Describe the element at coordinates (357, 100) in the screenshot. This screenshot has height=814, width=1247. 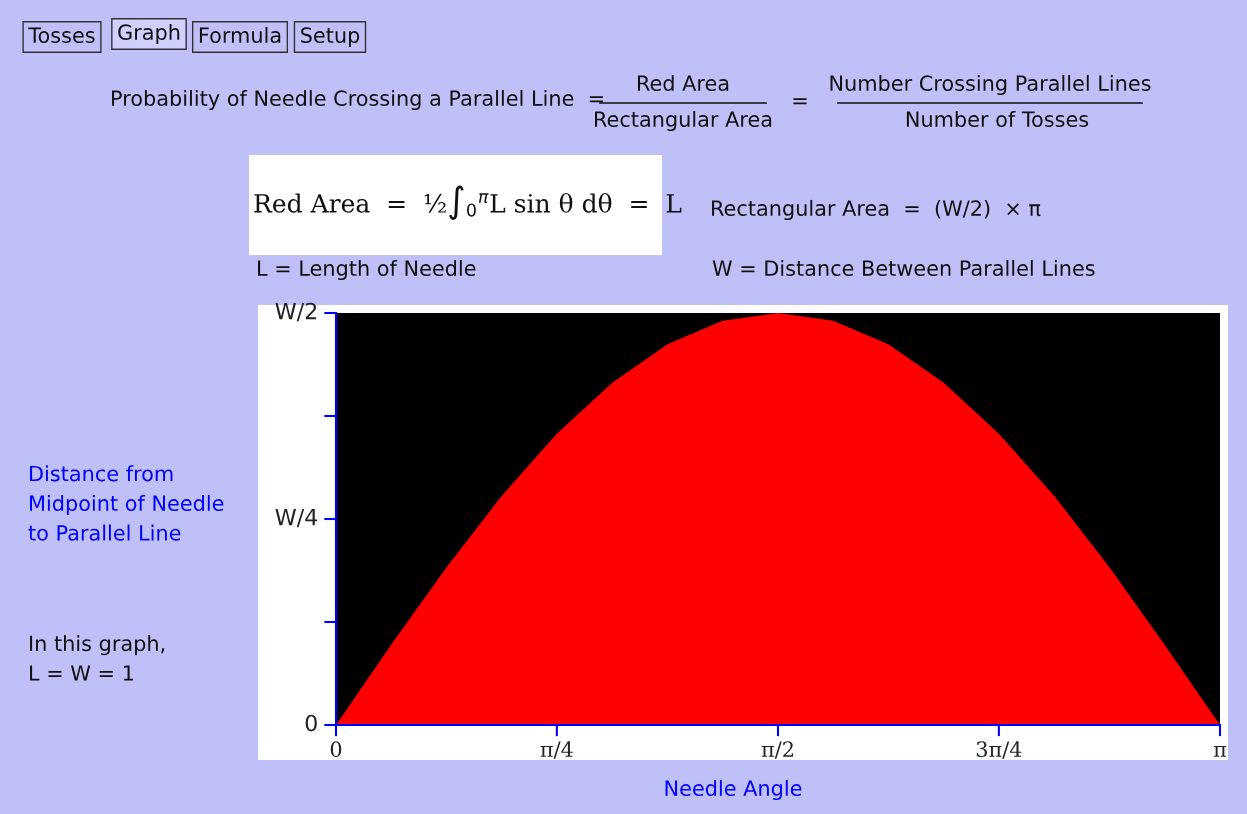
I see `text: Probability of Needle Crossing a Parallel Line =` at that location.